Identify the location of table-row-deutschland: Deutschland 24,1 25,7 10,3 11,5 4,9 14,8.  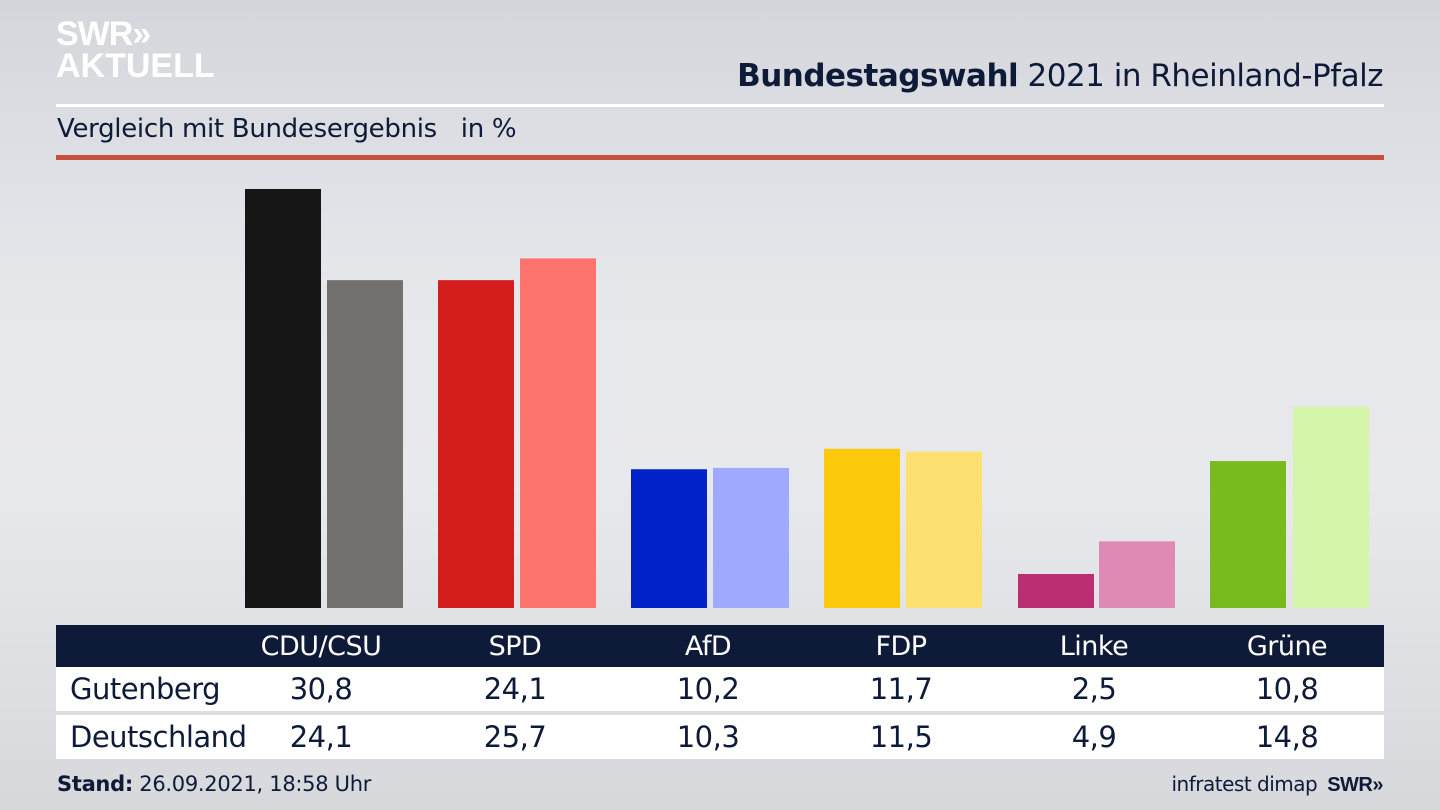
(720, 737).